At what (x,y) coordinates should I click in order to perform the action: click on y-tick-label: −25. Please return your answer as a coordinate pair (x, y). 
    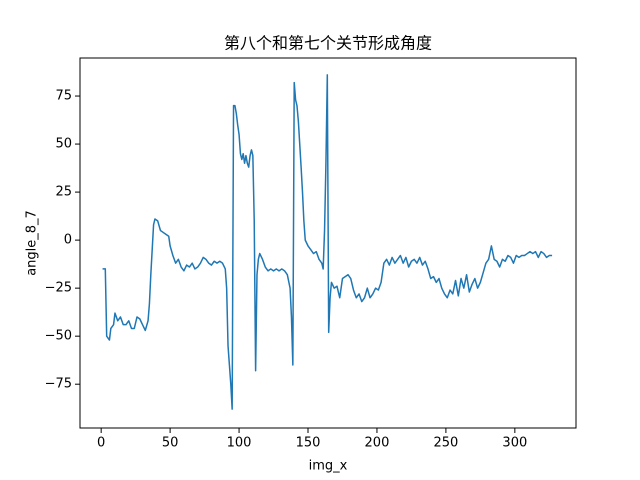
    Looking at the image, I should click on (58, 288).